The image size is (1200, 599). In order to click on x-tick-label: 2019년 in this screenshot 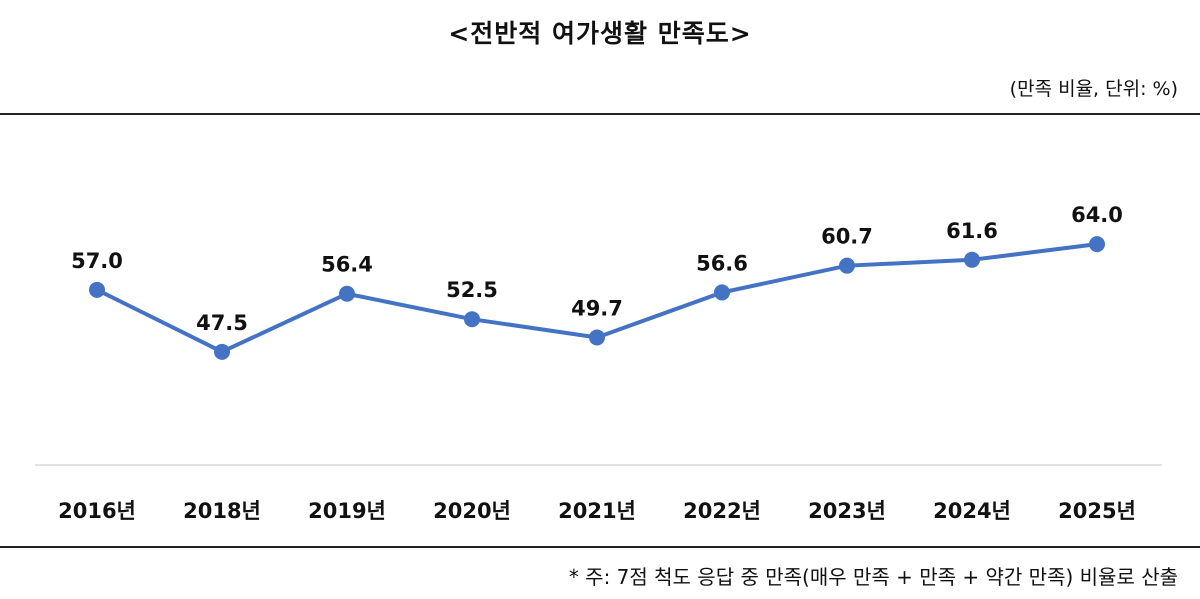, I will do `click(347, 511)`.